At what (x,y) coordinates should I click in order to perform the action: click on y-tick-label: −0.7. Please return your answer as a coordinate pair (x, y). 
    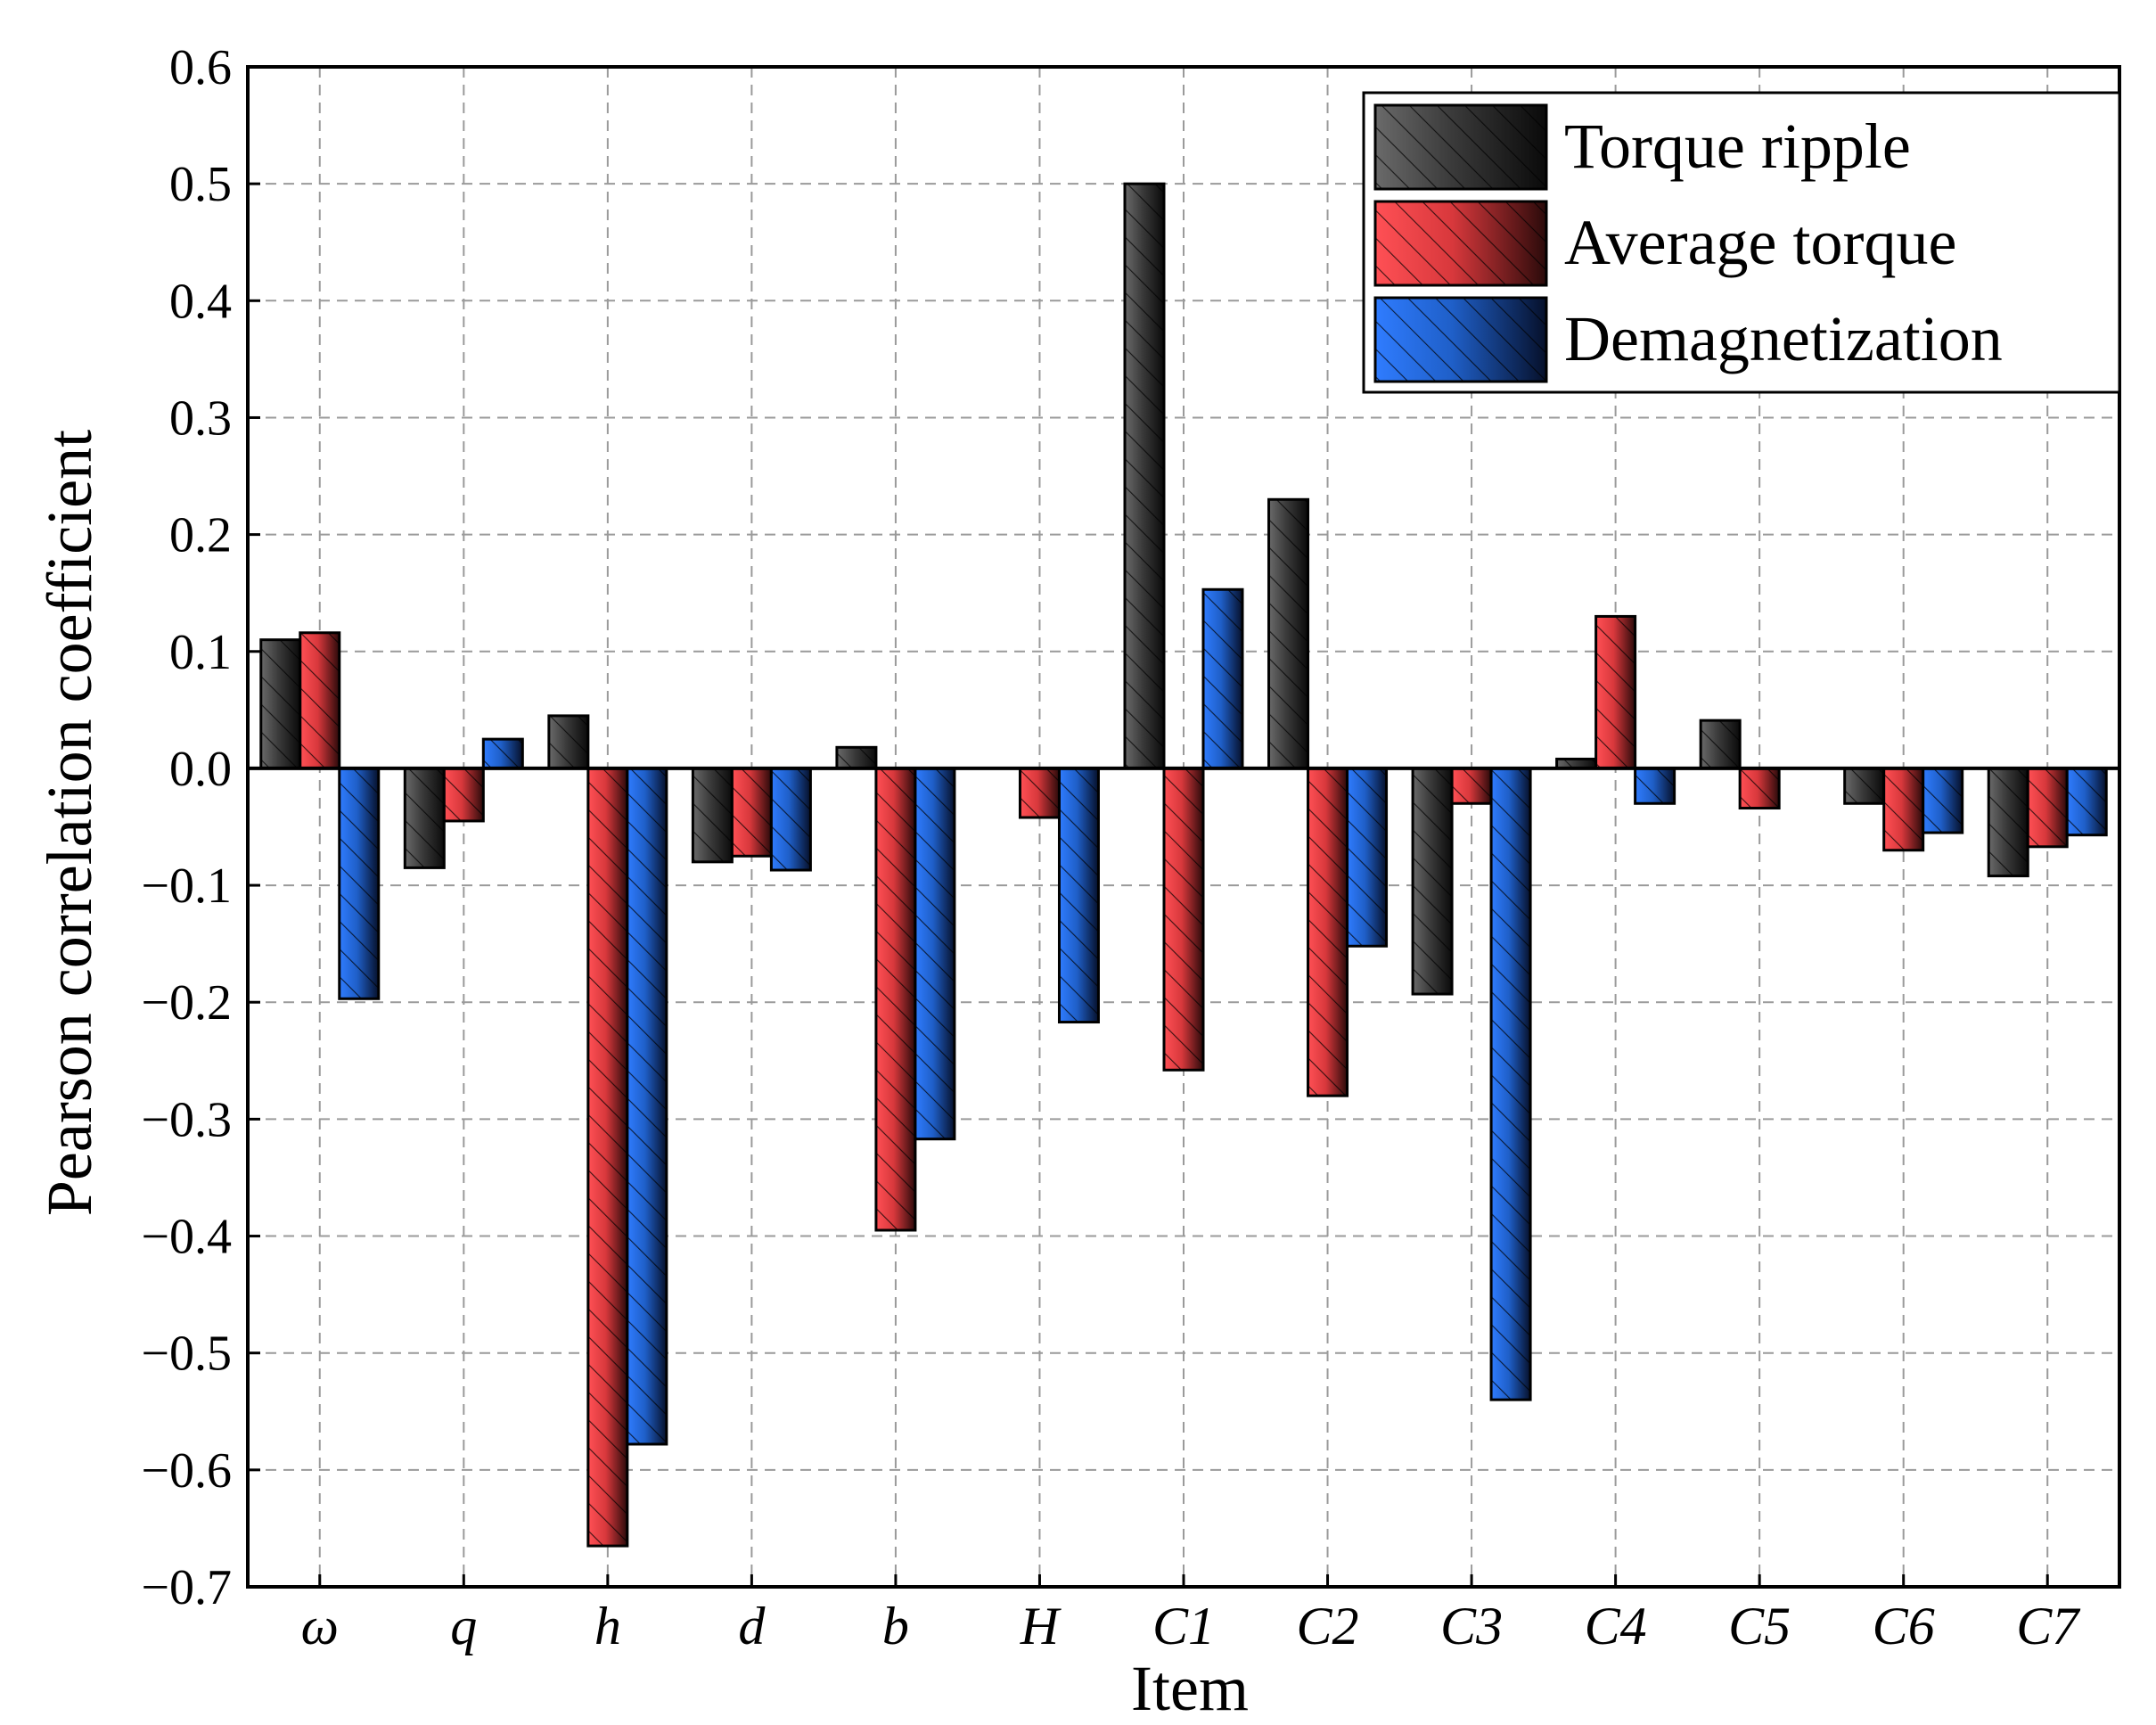
    Looking at the image, I should click on (187, 1587).